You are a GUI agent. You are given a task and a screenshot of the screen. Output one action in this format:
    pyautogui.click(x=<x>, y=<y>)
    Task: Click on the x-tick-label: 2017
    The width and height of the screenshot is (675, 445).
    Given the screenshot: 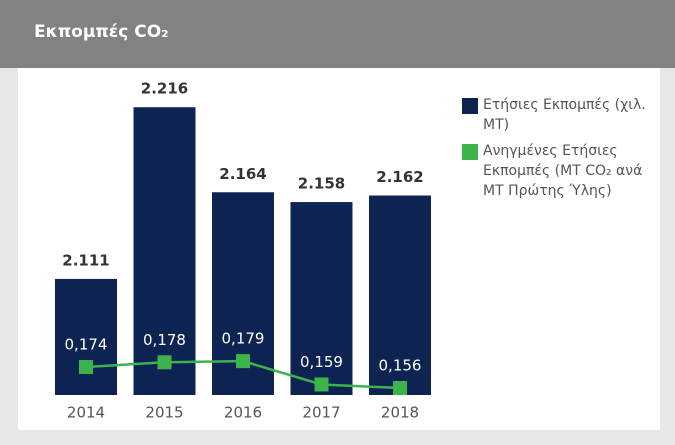 What is the action you would take?
    pyautogui.click(x=321, y=413)
    